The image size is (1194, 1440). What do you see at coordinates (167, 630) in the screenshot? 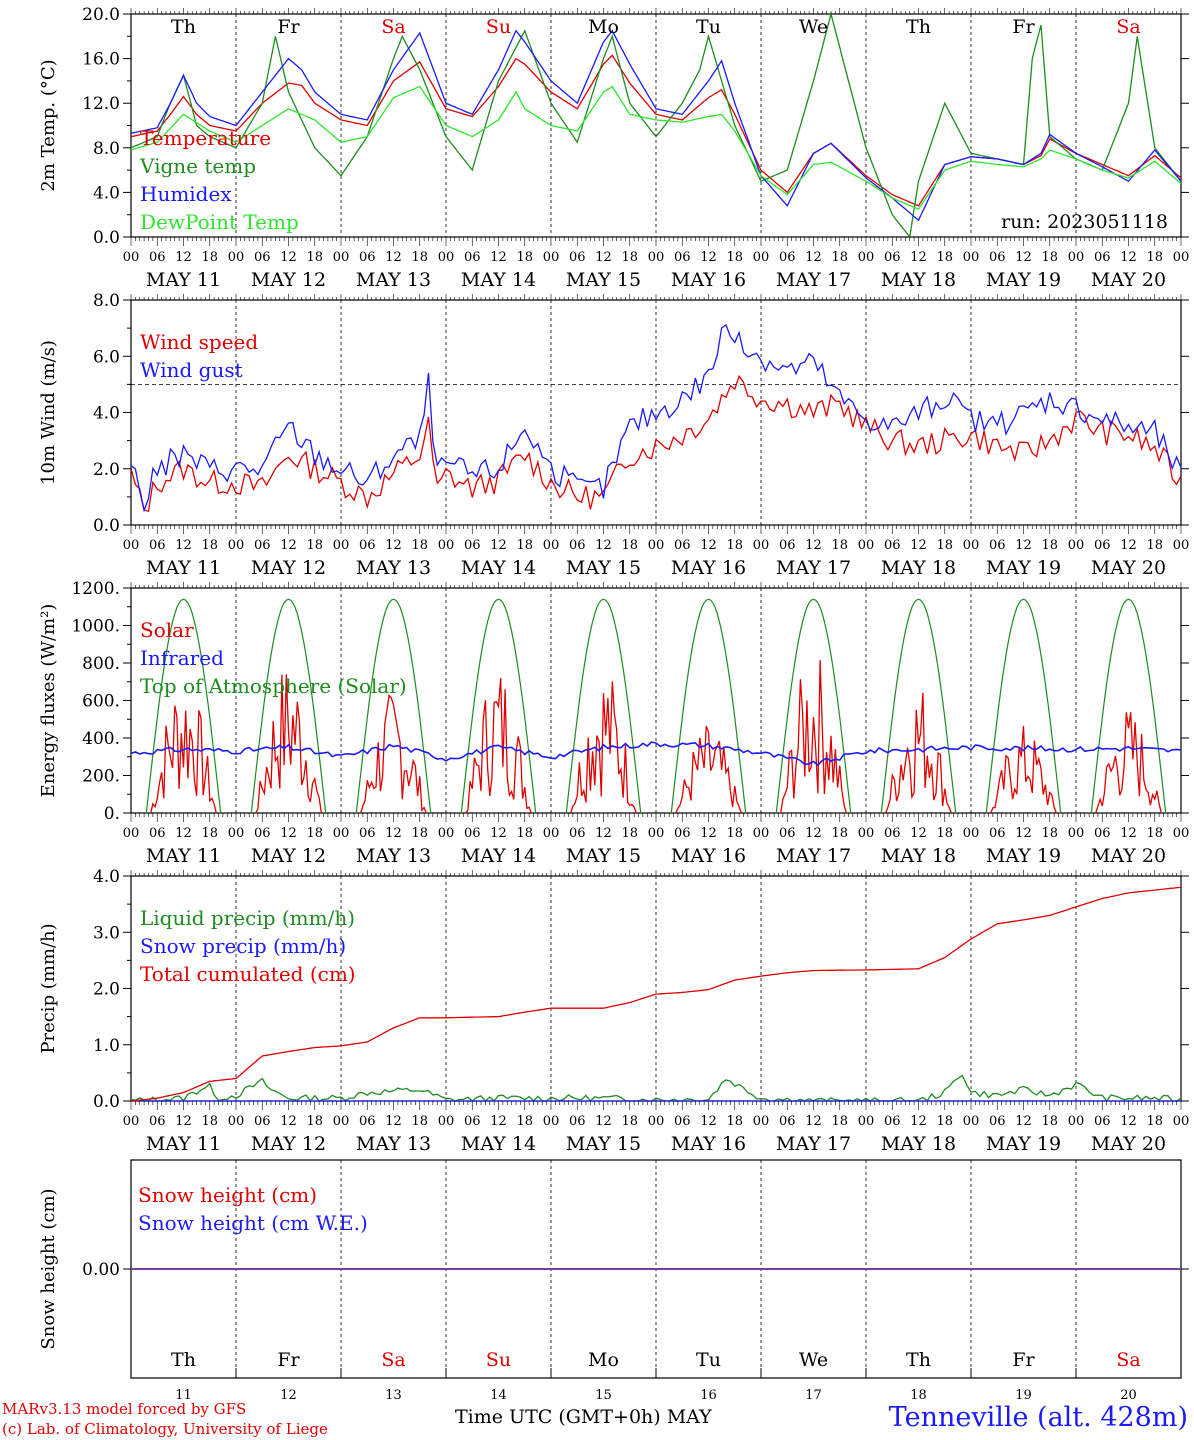
I see `legend-solar: Solar` at bounding box center [167, 630].